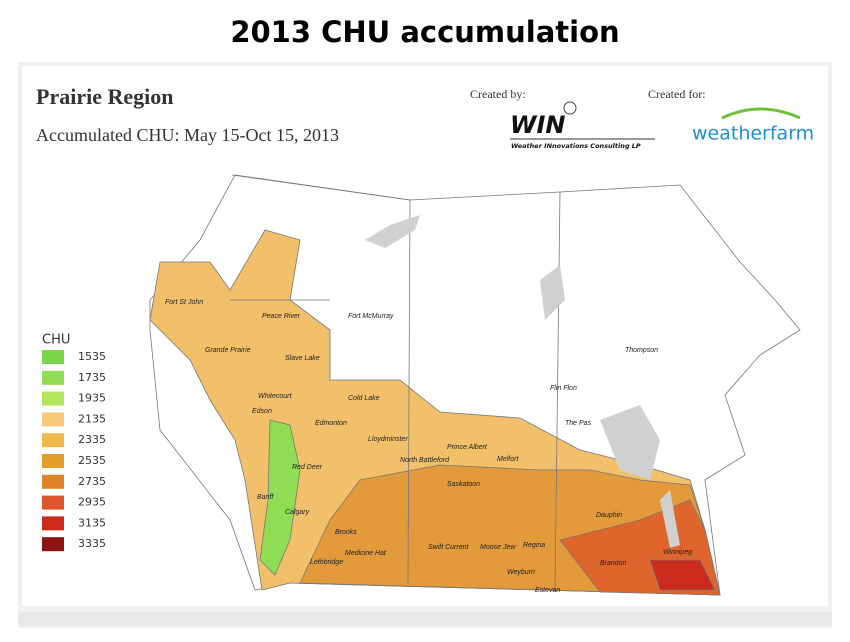  Describe the element at coordinates (563, 388) in the screenshot. I see `place-label: Flin Flon` at that location.